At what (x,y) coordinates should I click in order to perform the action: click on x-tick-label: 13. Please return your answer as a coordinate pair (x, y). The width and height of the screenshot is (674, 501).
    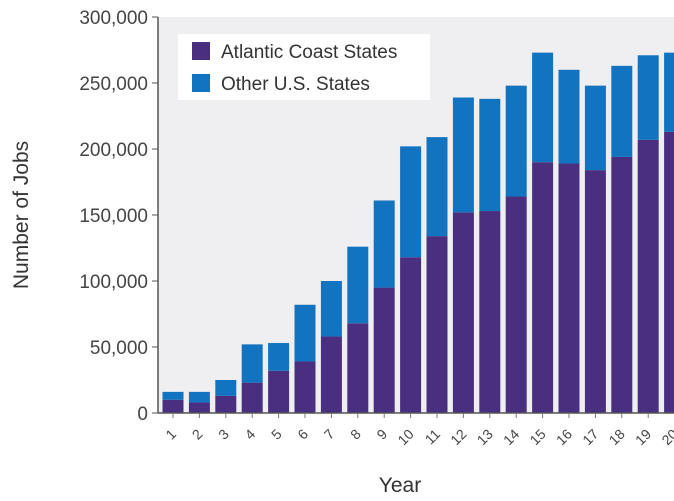
    Looking at the image, I should click on (485, 437).